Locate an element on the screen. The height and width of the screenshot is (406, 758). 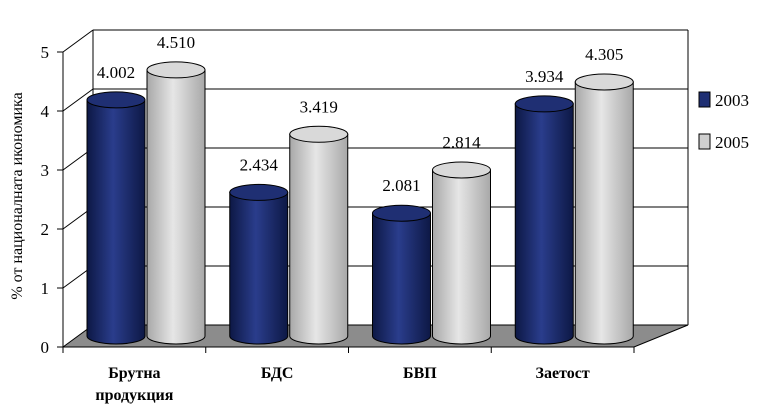
y-axis-label: % от националната икономика is located at coordinates (17, 195).